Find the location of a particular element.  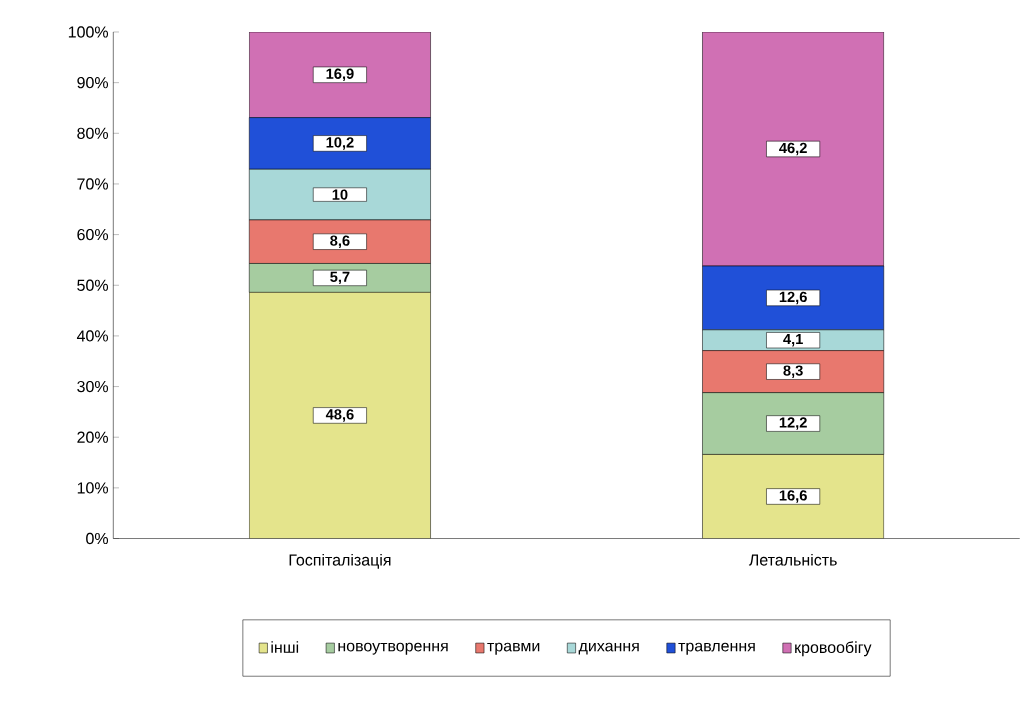

y-tick-label: 20% is located at coordinates (93, 437).